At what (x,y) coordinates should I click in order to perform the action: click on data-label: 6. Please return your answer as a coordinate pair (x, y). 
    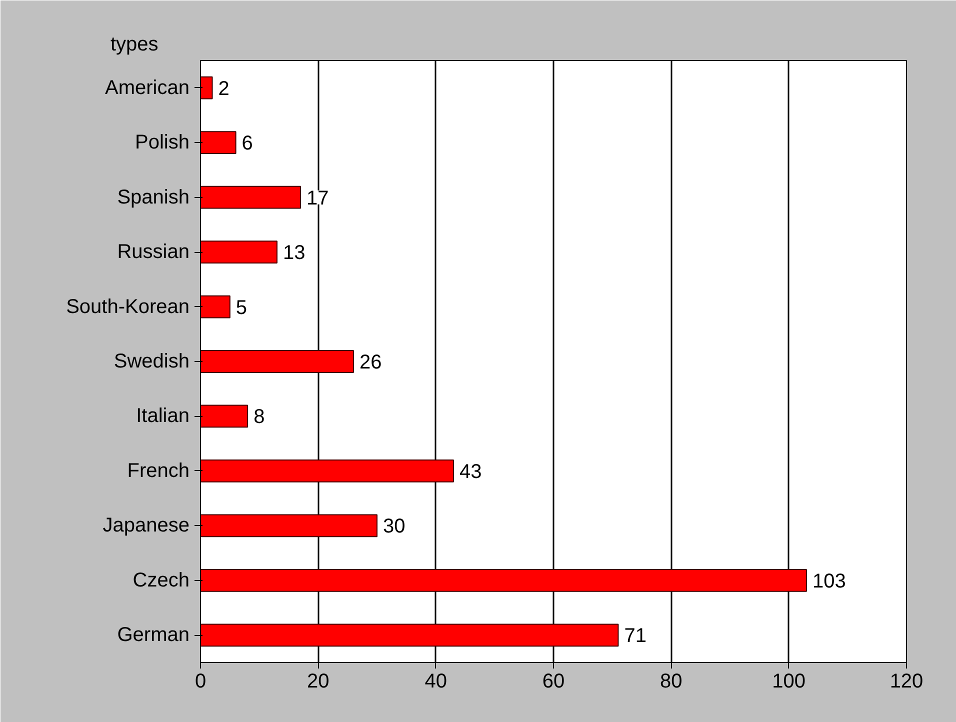
    Looking at the image, I should click on (247, 143).